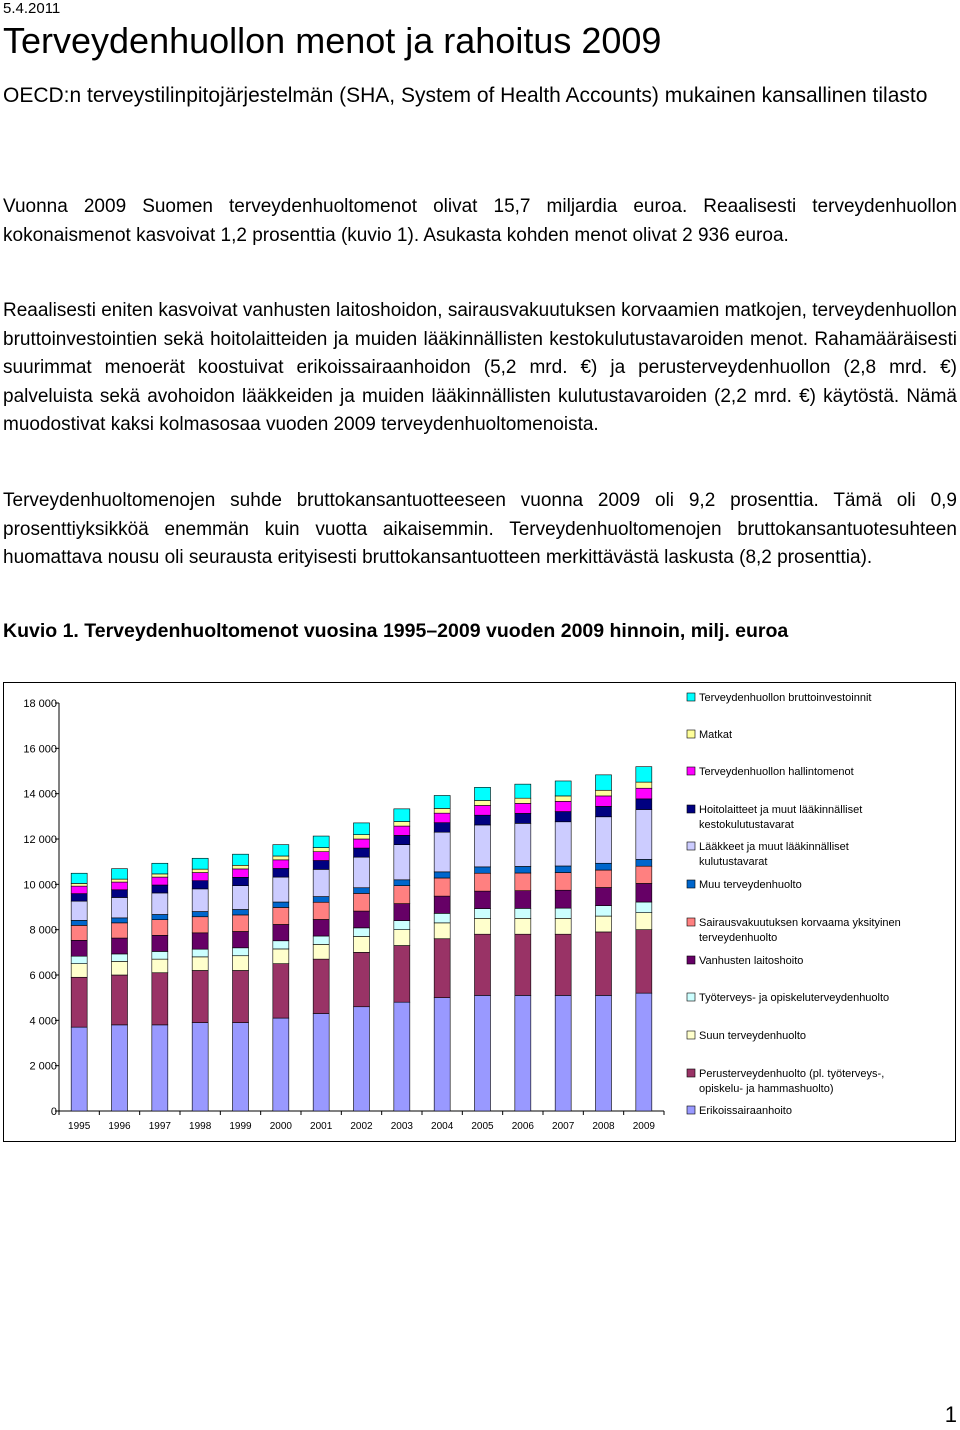  What do you see at coordinates (774, 847) in the screenshot?
I see `legend-label: Lääkkeet ja muut lääkinnälliset` at bounding box center [774, 847].